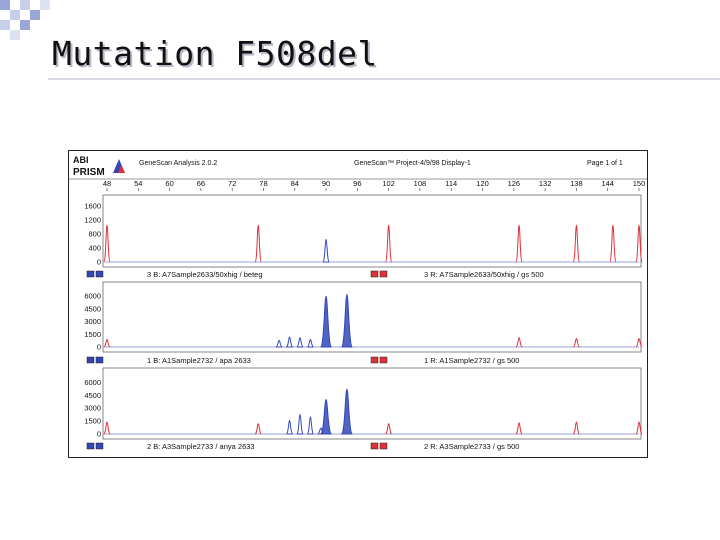 The image size is (720, 540). What do you see at coordinates (92, 220) in the screenshot?
I see `y-tick-label: 1200` at bounding box center [92, 220].